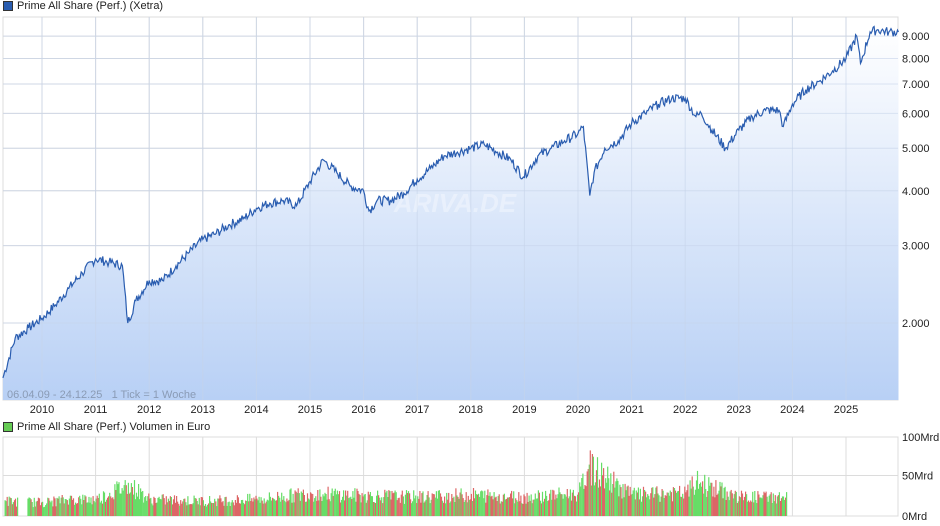 This screenshot has height=526, width=940. Describe the element at coordinates (310, 410) in the screenshot. I see `x-tick-label: 2015` at that location.